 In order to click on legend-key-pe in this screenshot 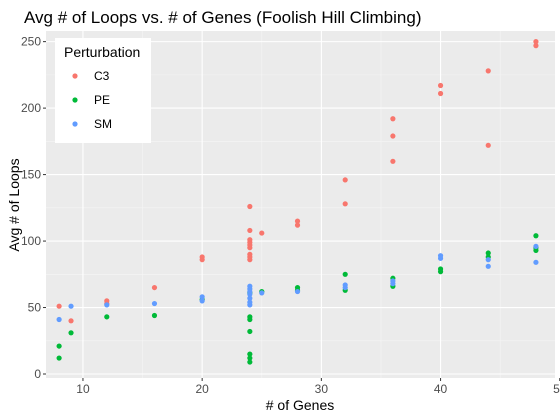, I will do `click(75, 100)`.